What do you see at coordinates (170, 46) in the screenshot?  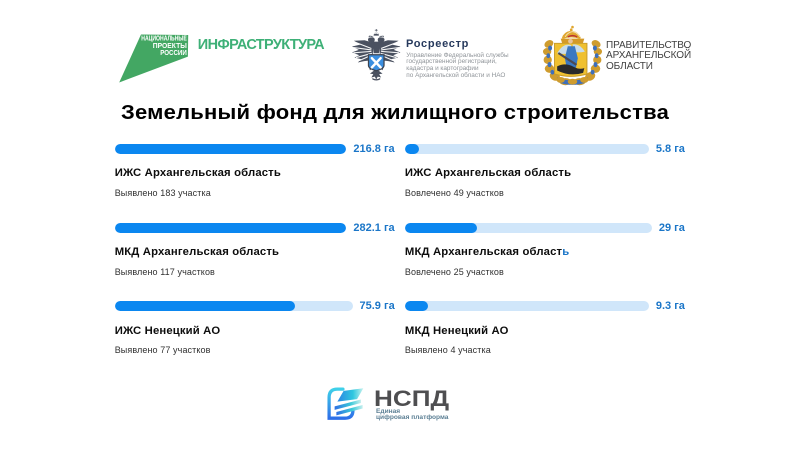 I see `svg-text: ПРОЕКТЫ` at bounding box center [170, 46].